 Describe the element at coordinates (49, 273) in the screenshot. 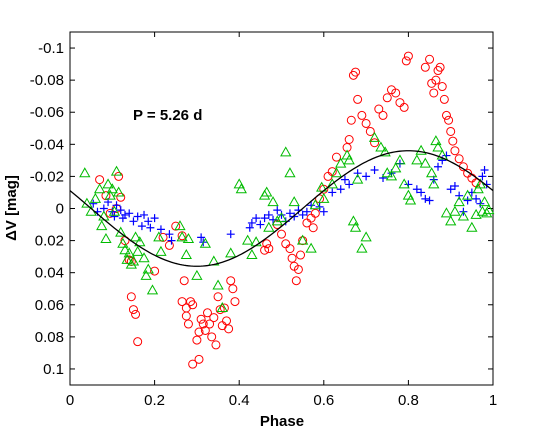

I see `y-tick-label: 0.04` at that location.